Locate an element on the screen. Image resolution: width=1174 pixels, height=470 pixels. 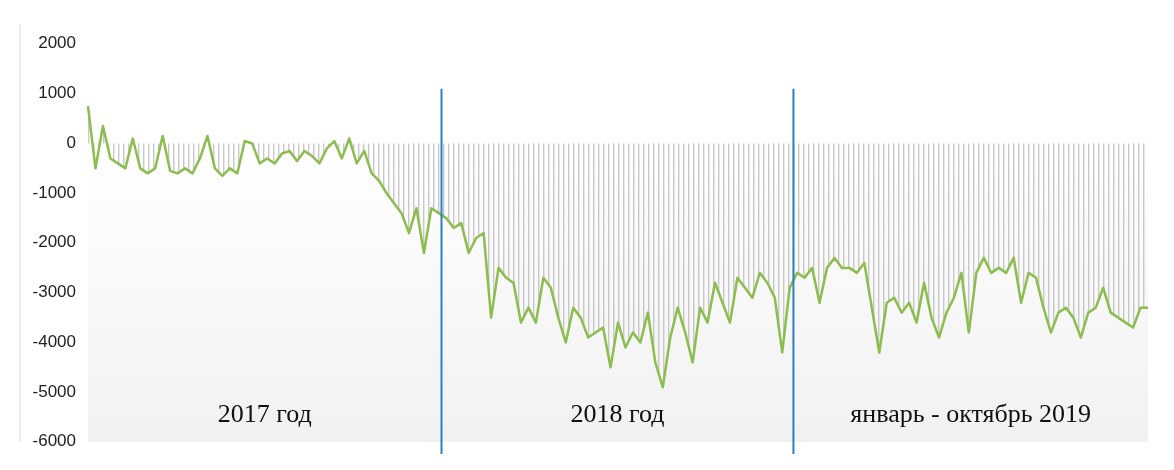
y-tick-label: -4000 is located at coordinates (54, 341).